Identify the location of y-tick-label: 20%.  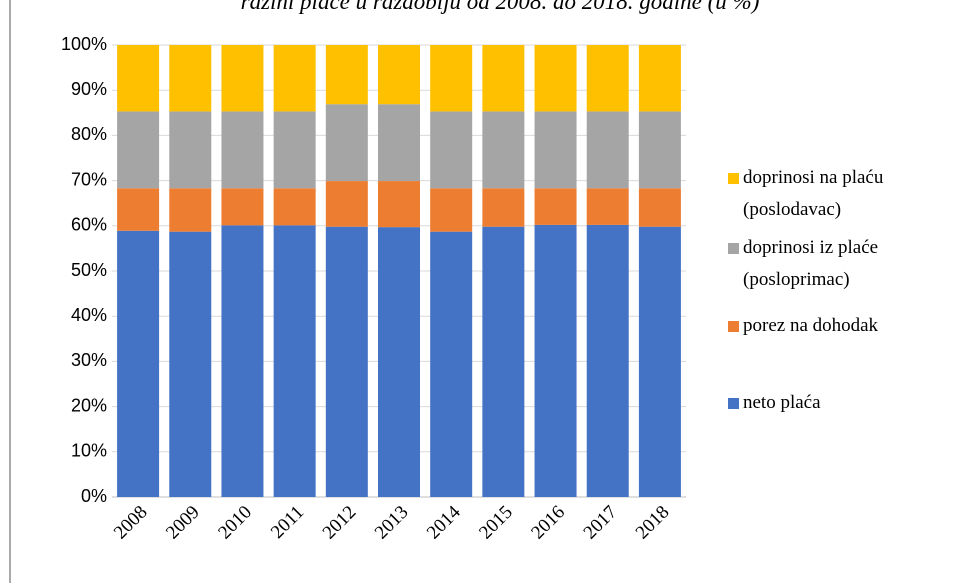
(89, 405).